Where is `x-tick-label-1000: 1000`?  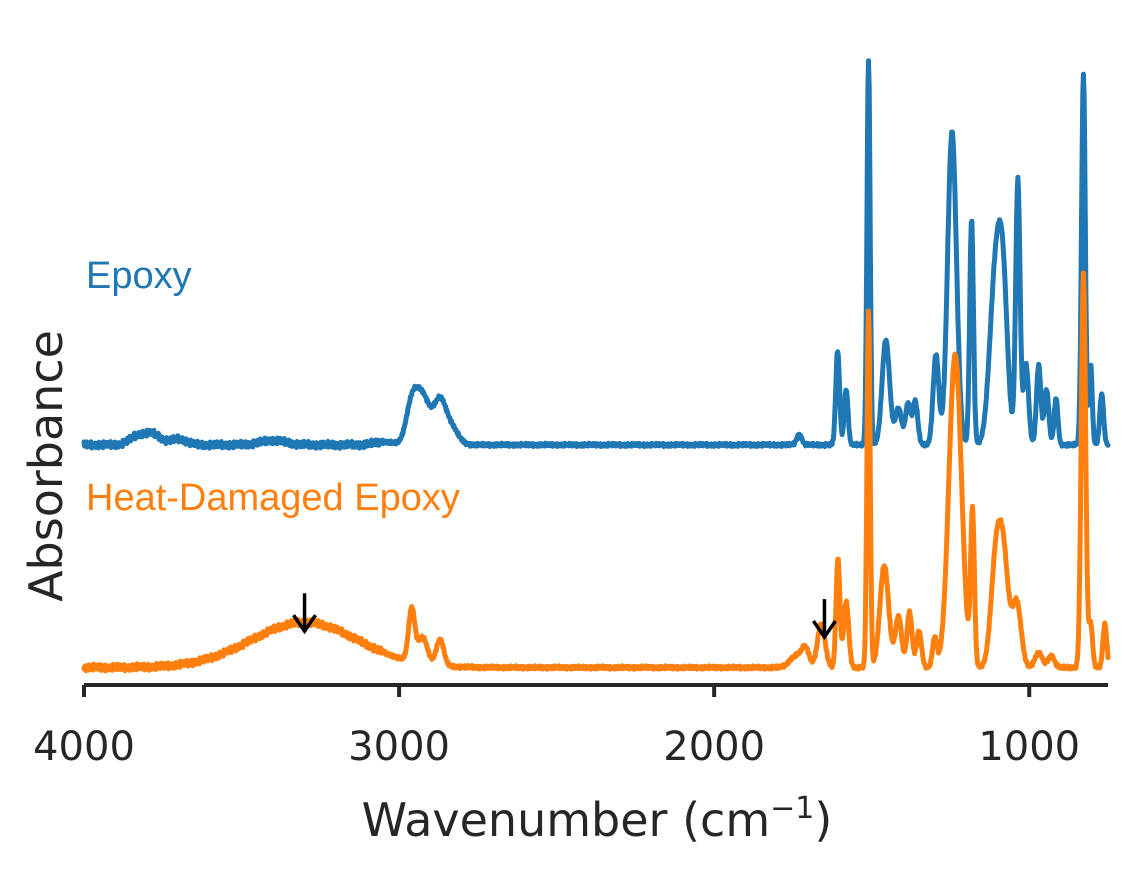
x-tick-label-1000: 1000 is located at coordinates (1029, 747).